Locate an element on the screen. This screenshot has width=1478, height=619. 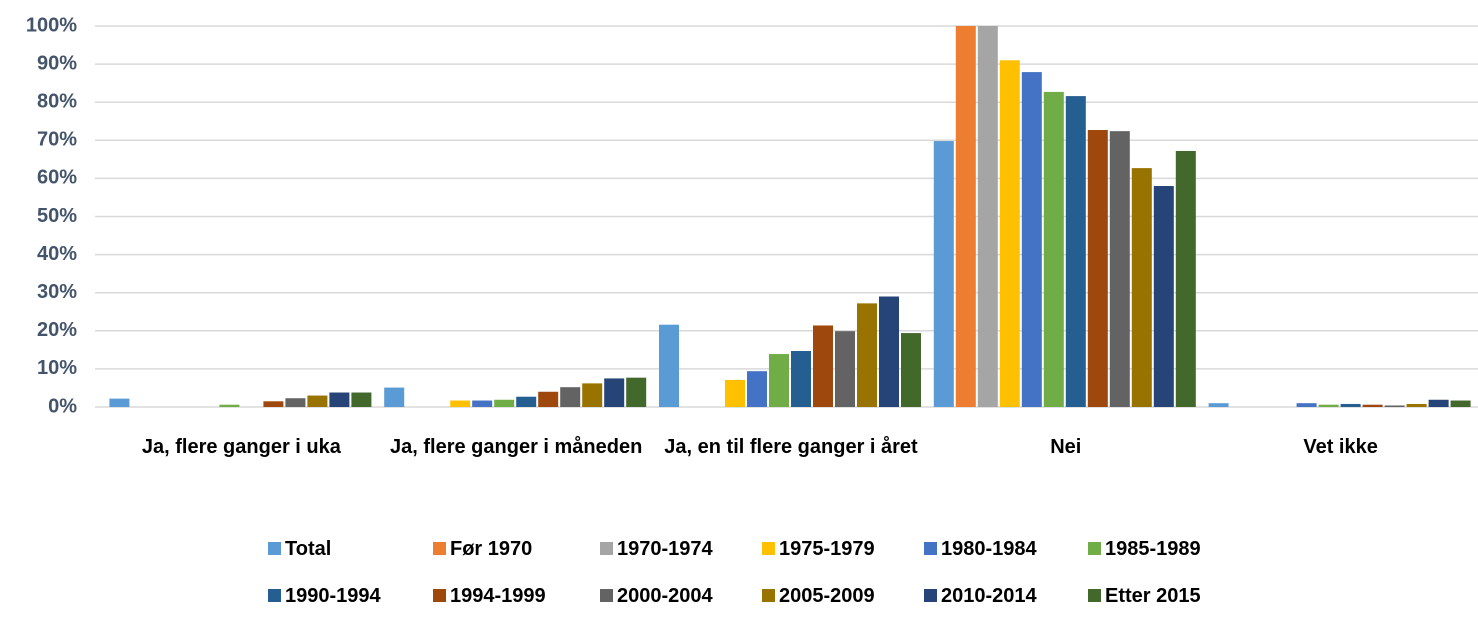
legend-item: 1985-1989 is located at coordinates (1144, 549).